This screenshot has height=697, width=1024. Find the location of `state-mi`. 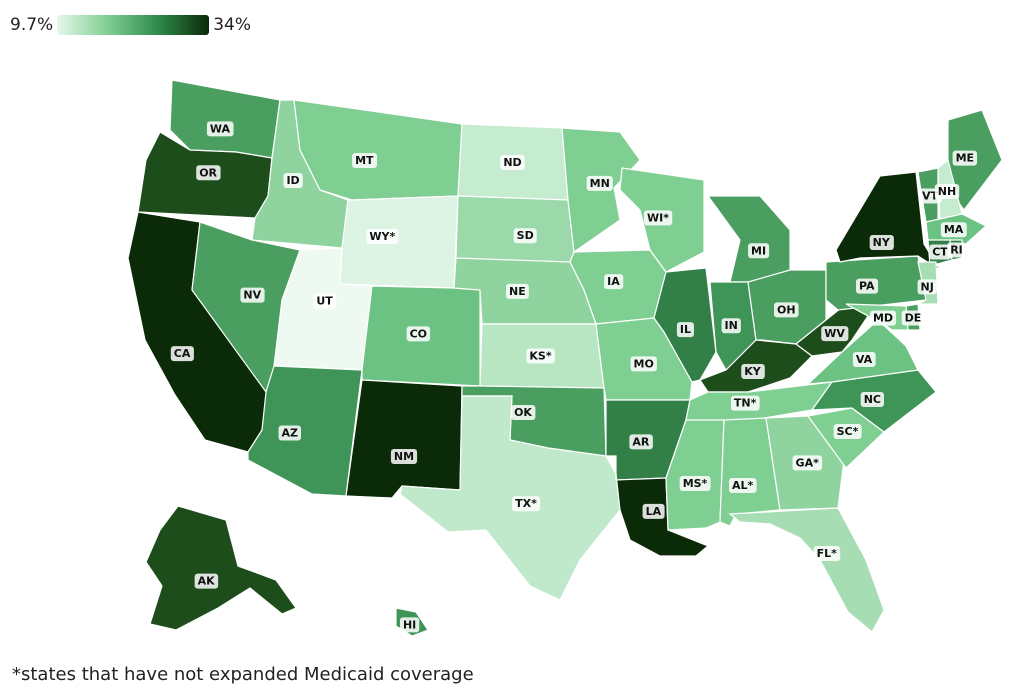

state-mi is located at coordinates (748, 239).